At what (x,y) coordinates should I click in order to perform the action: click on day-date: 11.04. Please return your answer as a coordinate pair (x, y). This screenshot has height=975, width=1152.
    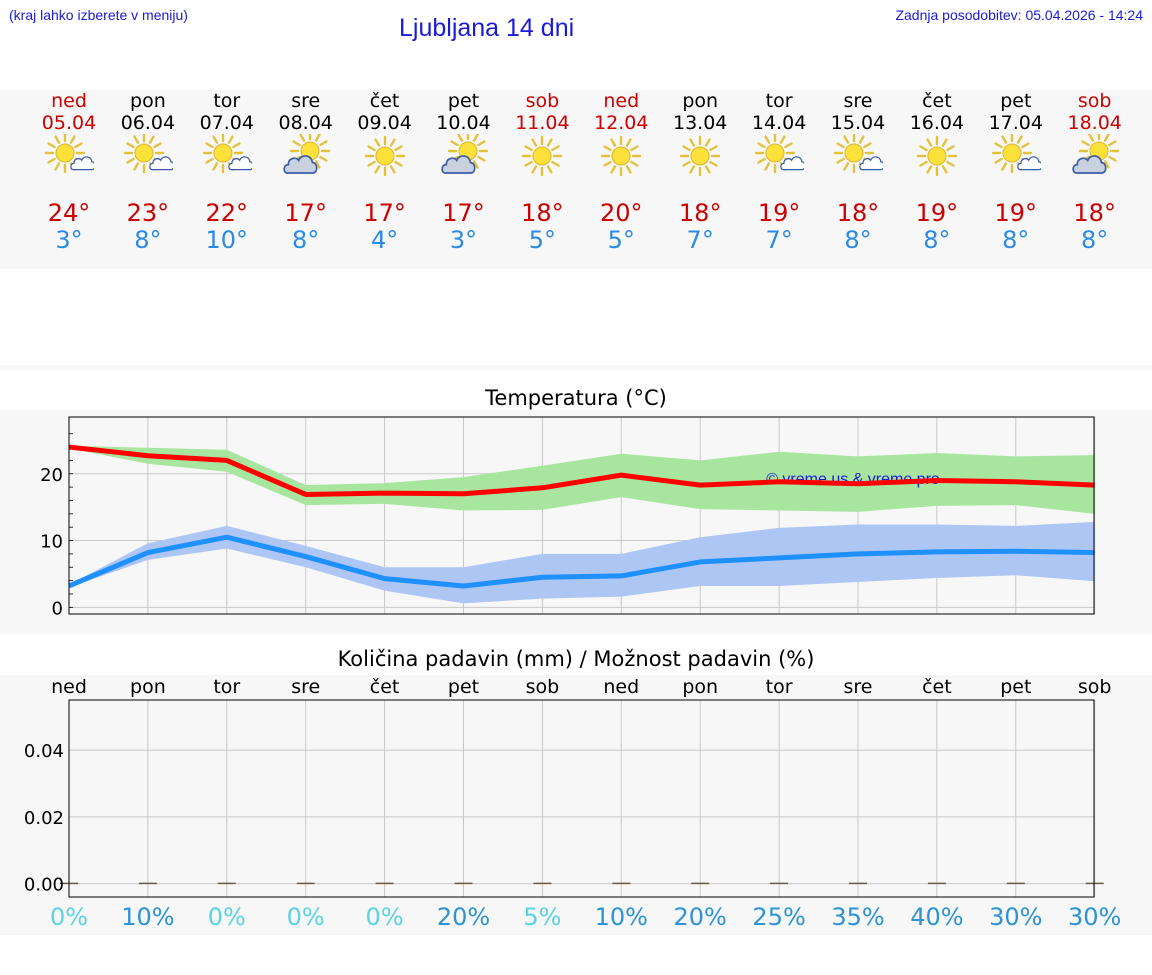
    Looking at the image, I should click on (542, 123).